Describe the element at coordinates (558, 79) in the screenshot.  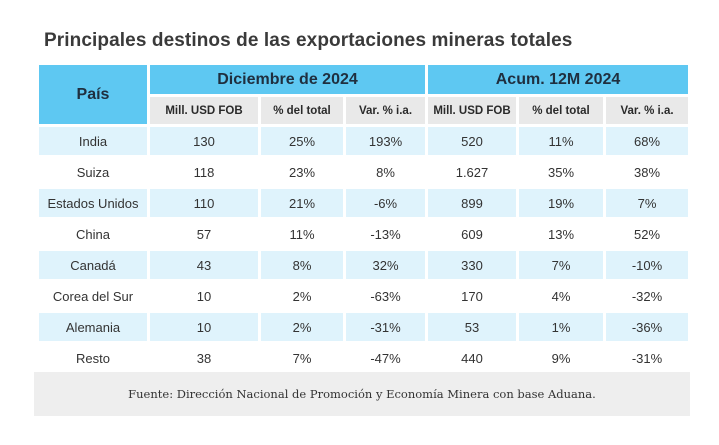
I see `header-group-cumulative: Acum. 12M 2024` at that location.